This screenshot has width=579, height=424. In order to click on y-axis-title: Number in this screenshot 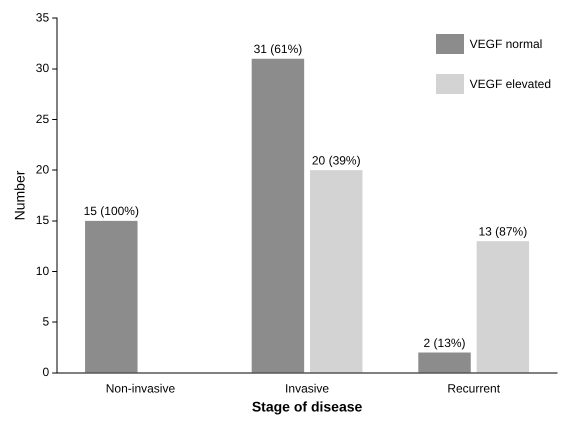, I will do `click(19, 195)`.